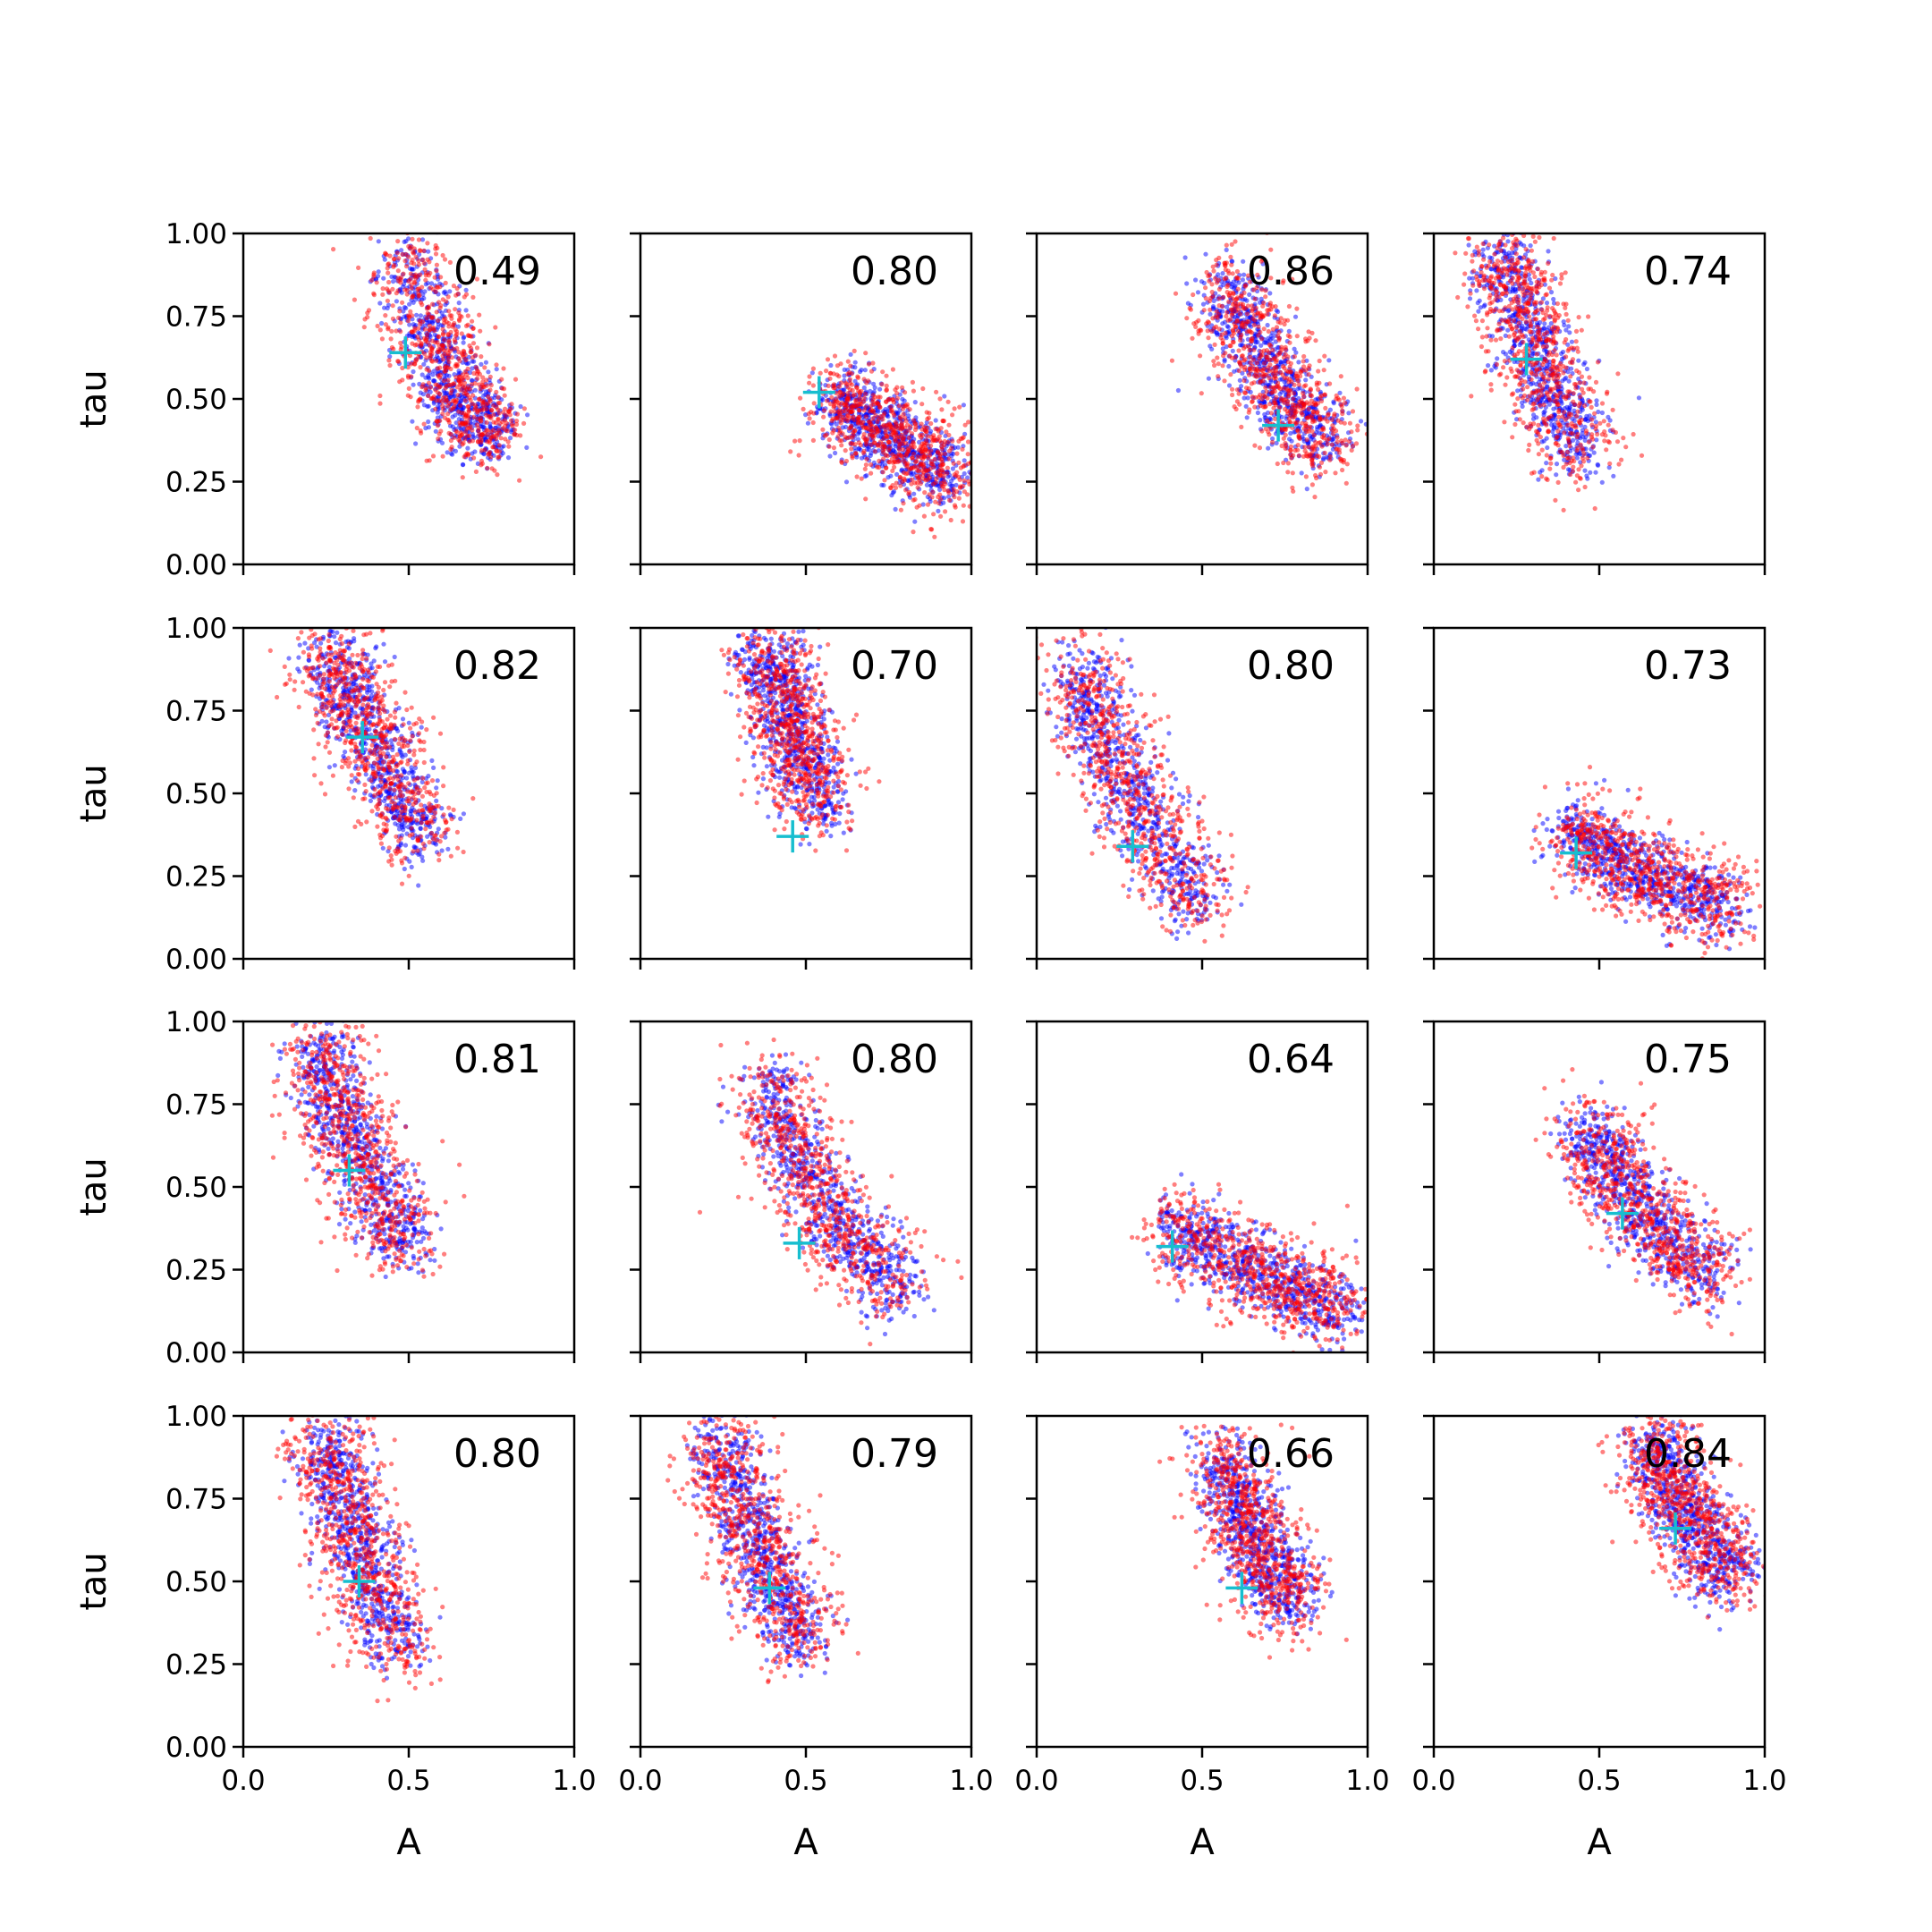 This screenshot has width=1932, height=1932. Describe the element at coordinates (93, 398) in the screenshot. I see `y-axis-label: tau` at that location.